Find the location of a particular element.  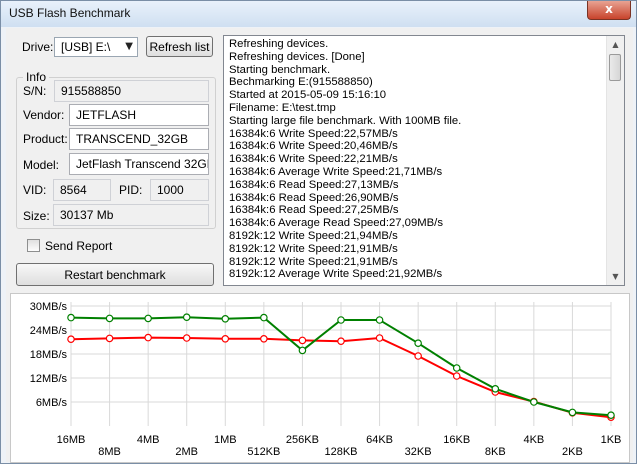

model-label: Model: is located at coordinates (41, 165).